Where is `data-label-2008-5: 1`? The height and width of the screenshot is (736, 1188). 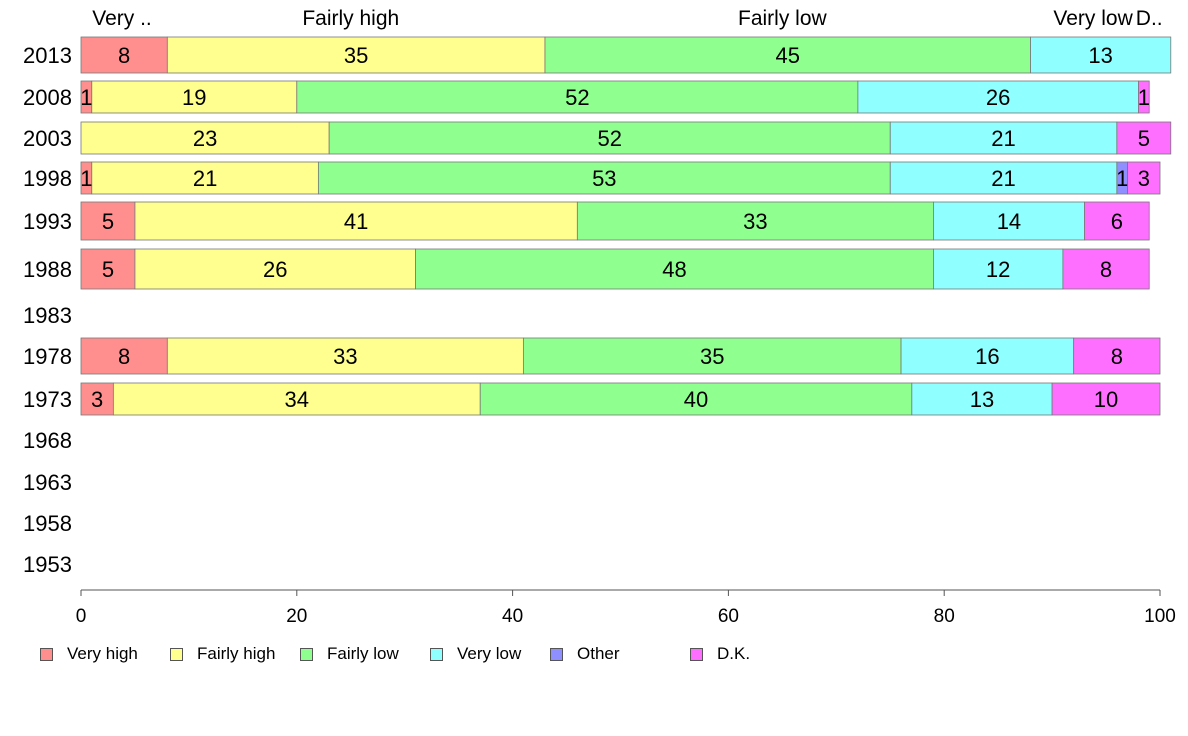 data-label-2008-5: 1 is located at coordinates (1144, 97).